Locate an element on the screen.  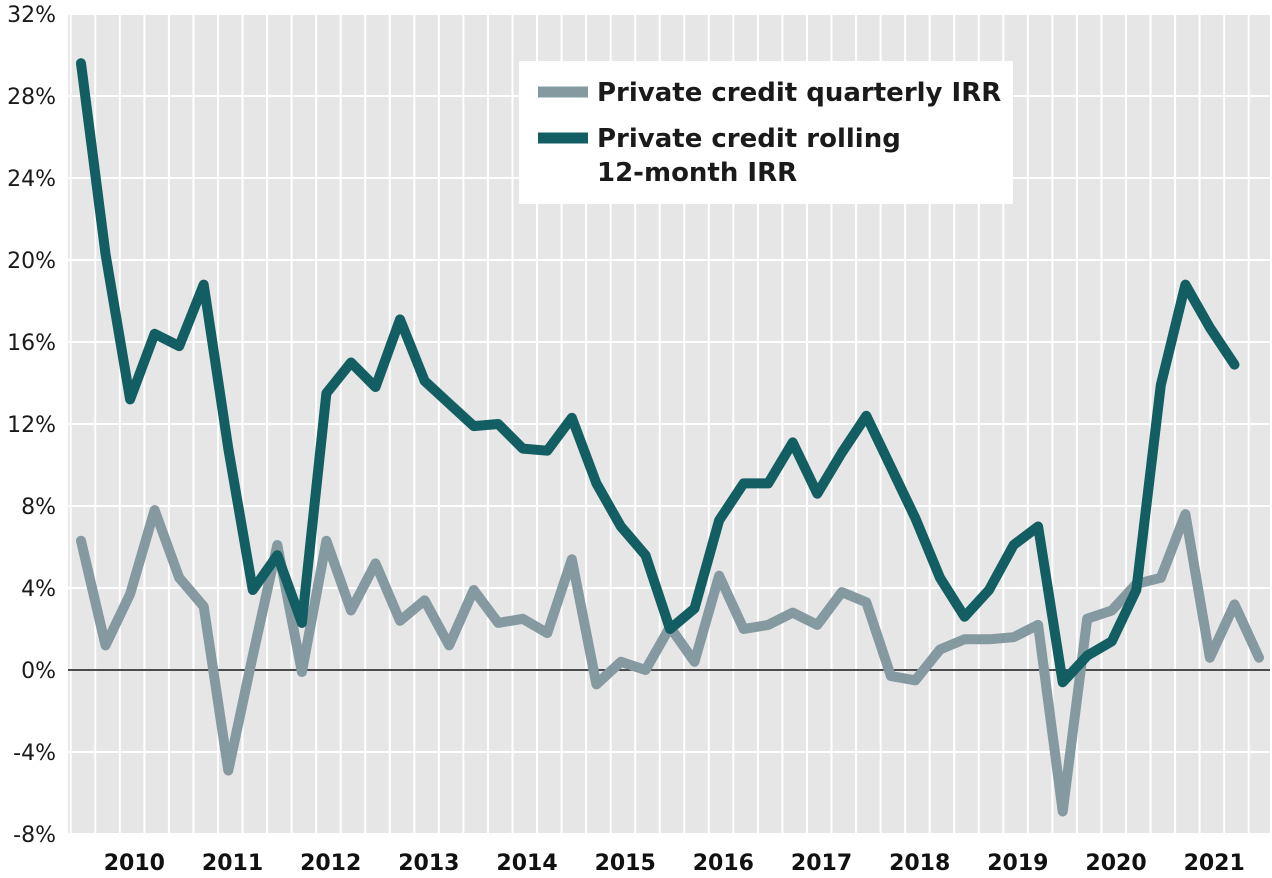
legend-label-quarterly: Private credit quarterly IRR is located at coordinates (799, 93).